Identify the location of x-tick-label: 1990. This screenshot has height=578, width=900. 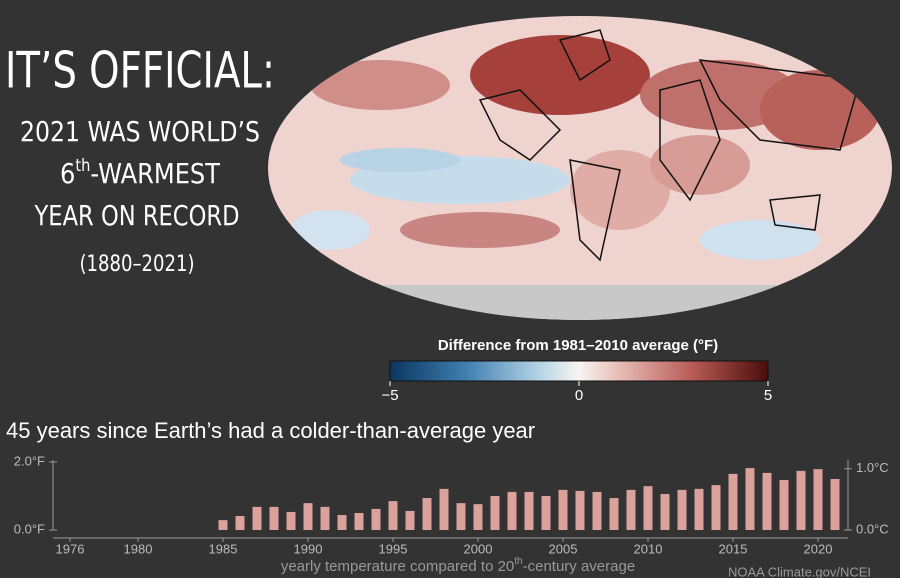
(308, 548).